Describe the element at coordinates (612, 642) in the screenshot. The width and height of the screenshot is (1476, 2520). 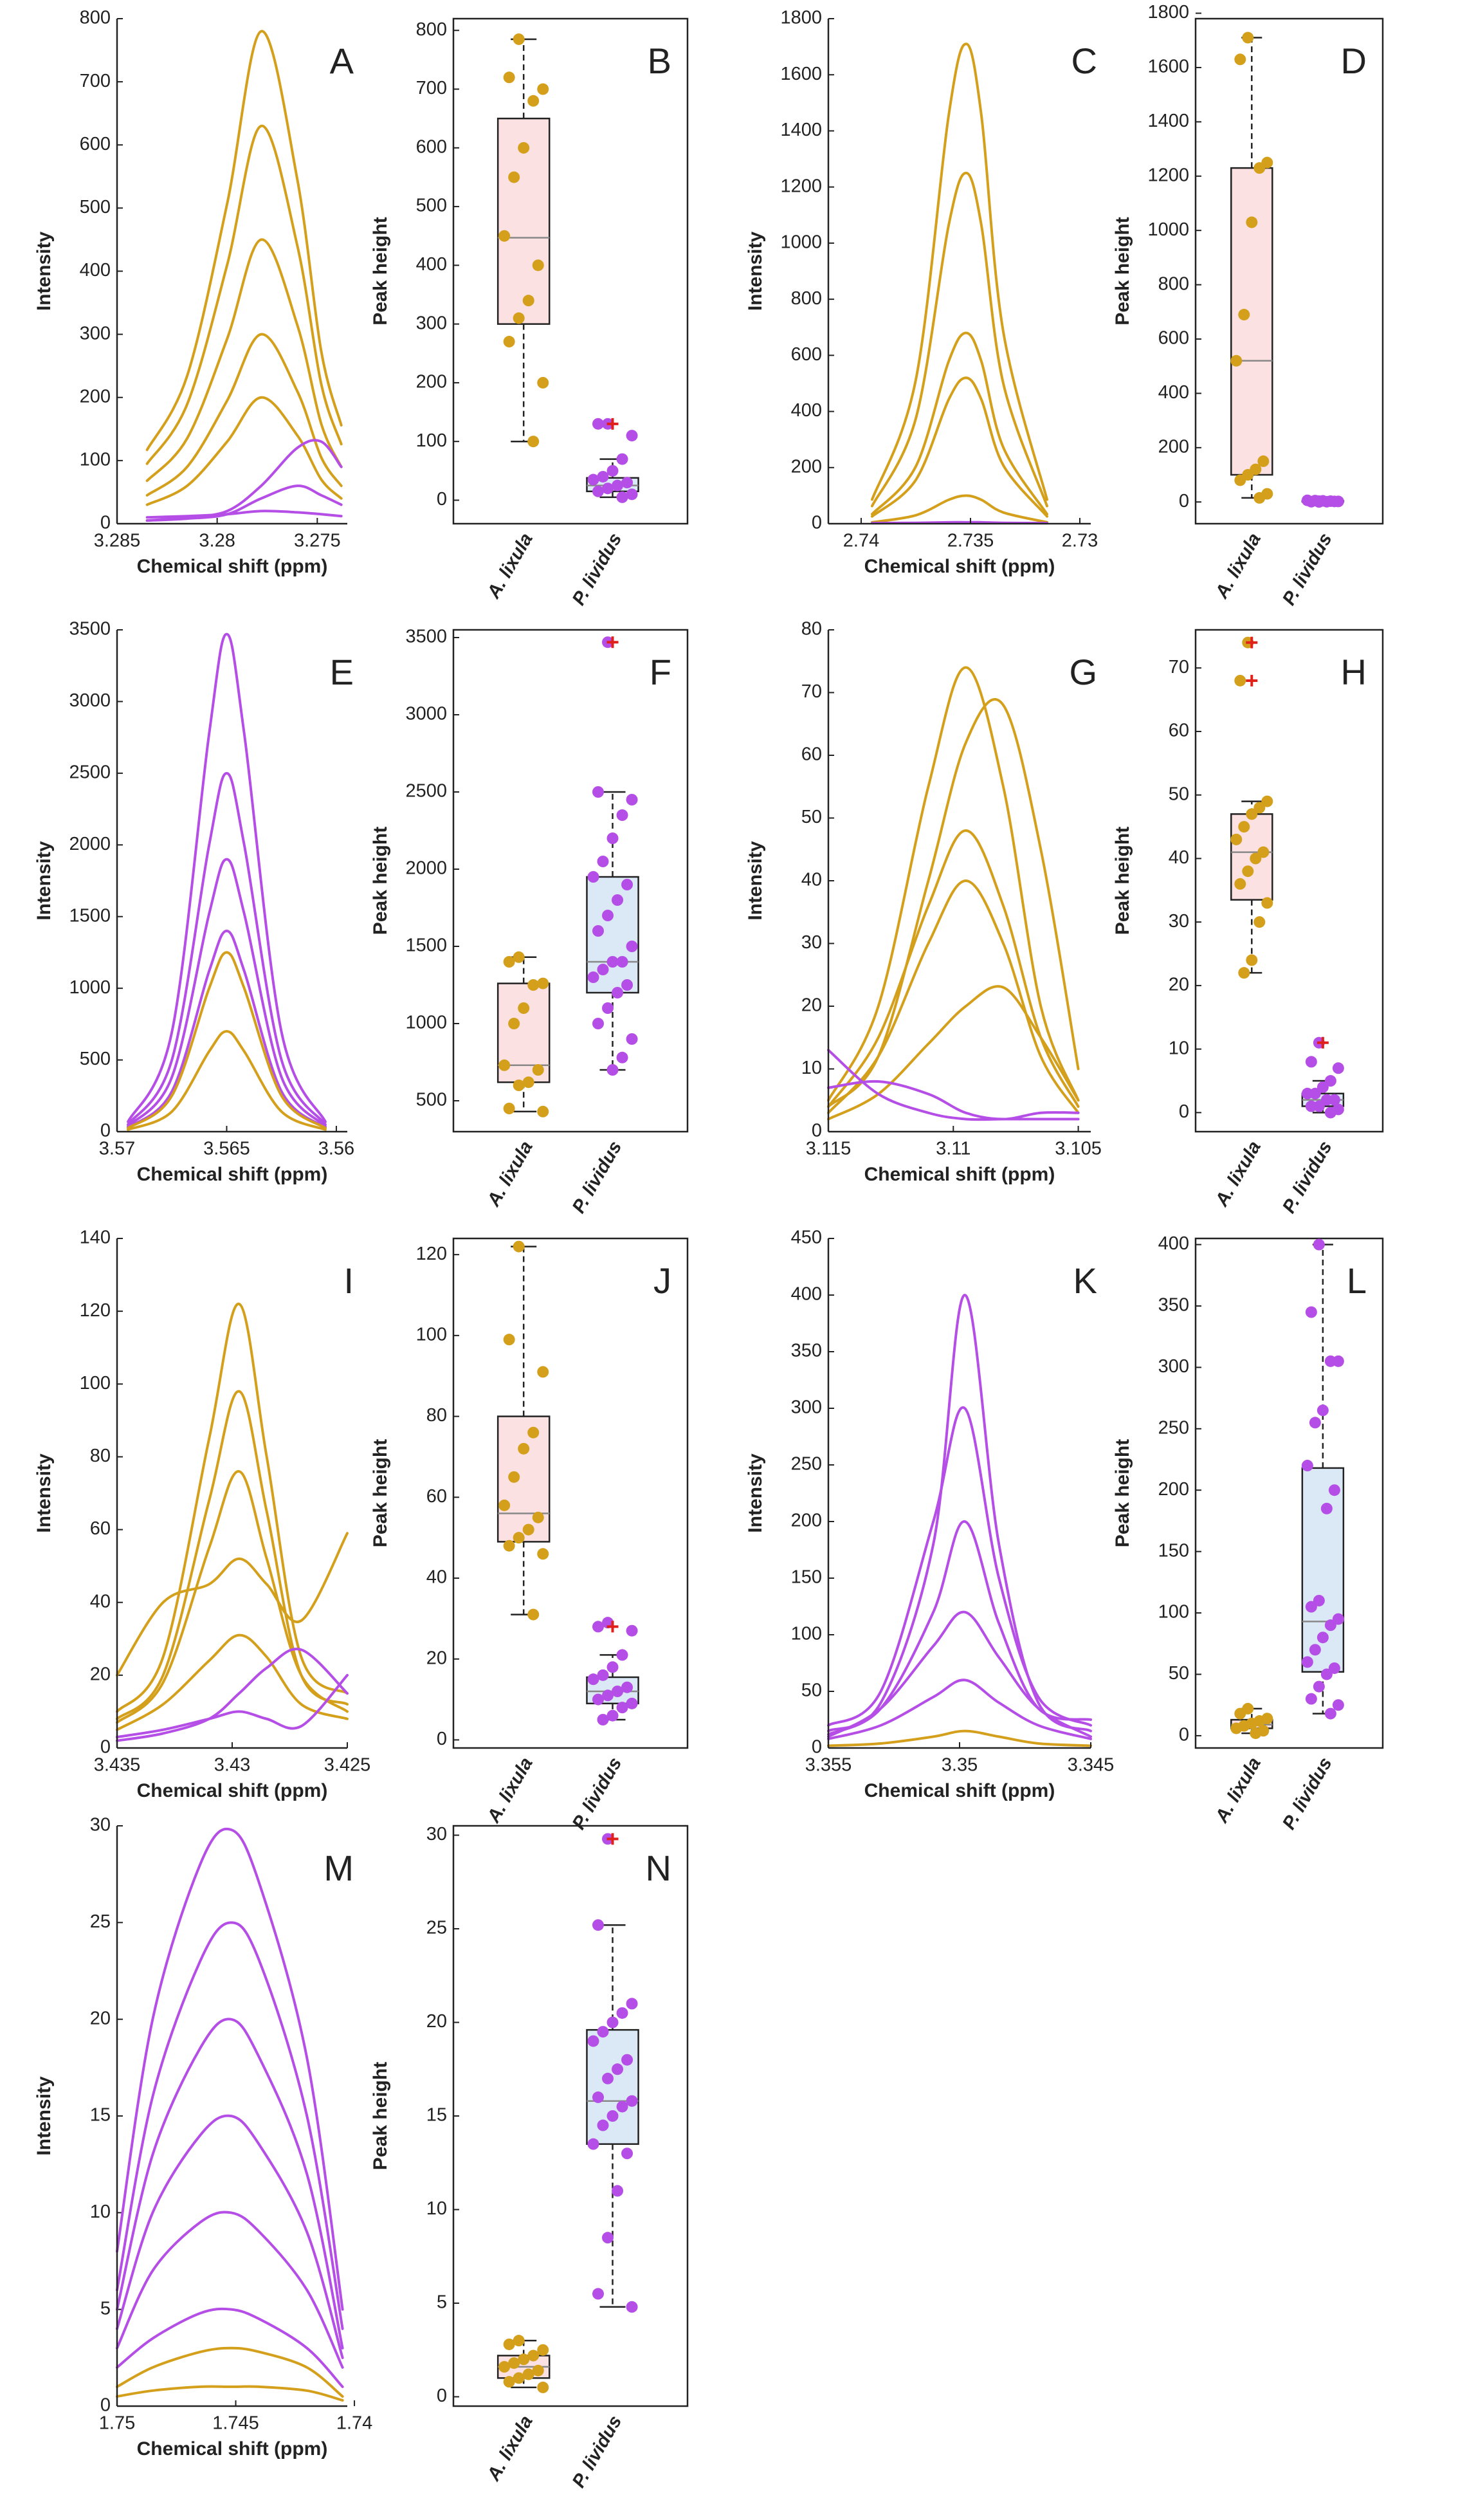
I see `outlier` at that location.